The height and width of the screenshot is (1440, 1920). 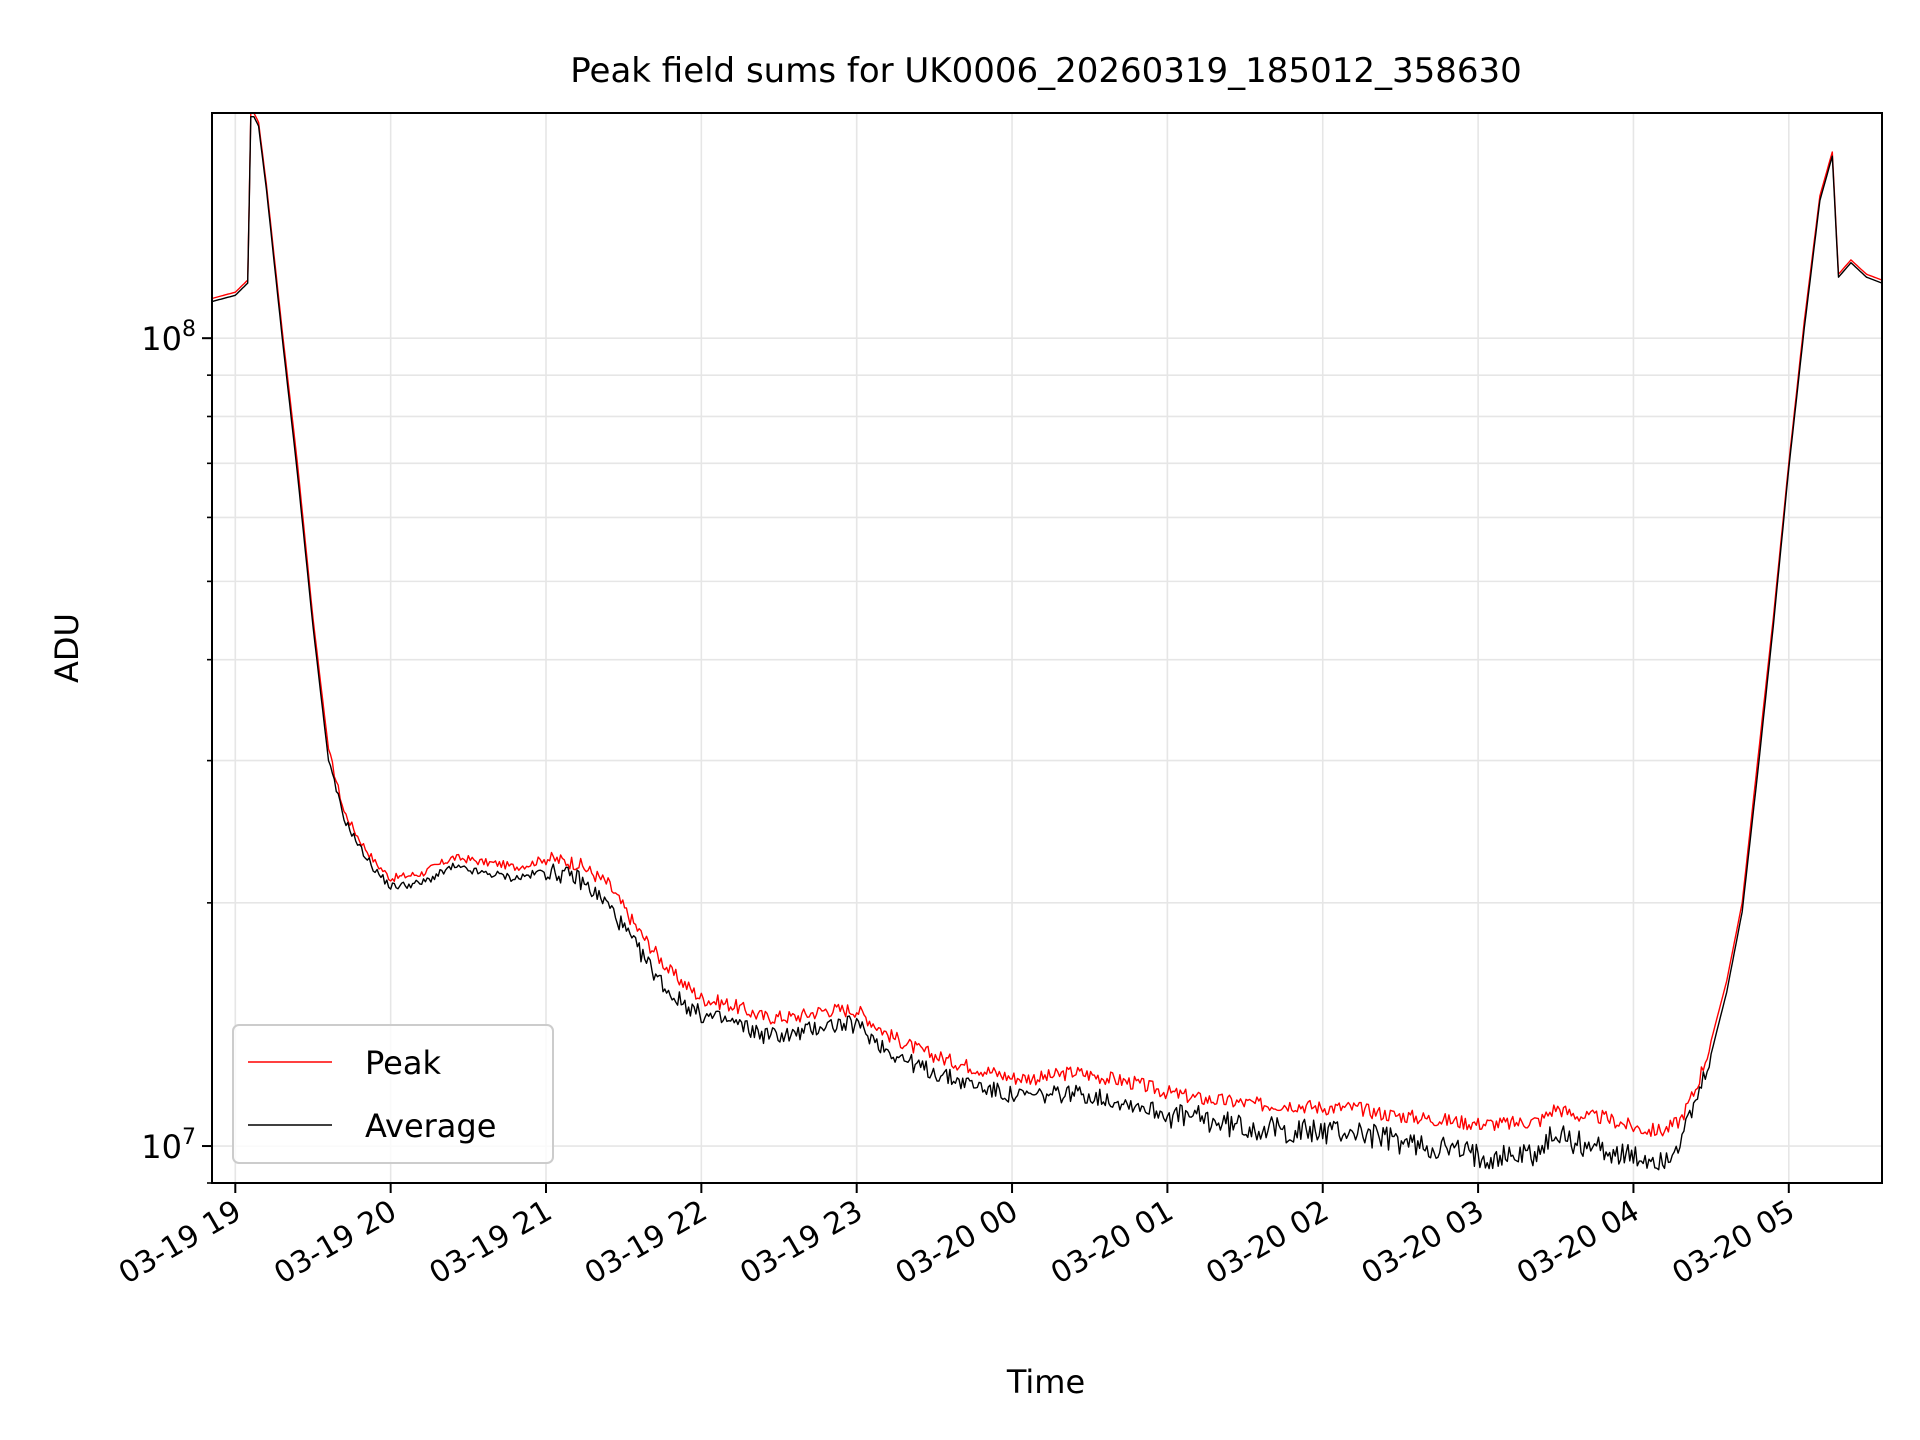 I want to click on y-tick-label: 10⁷, so click(x=168, y=1145).